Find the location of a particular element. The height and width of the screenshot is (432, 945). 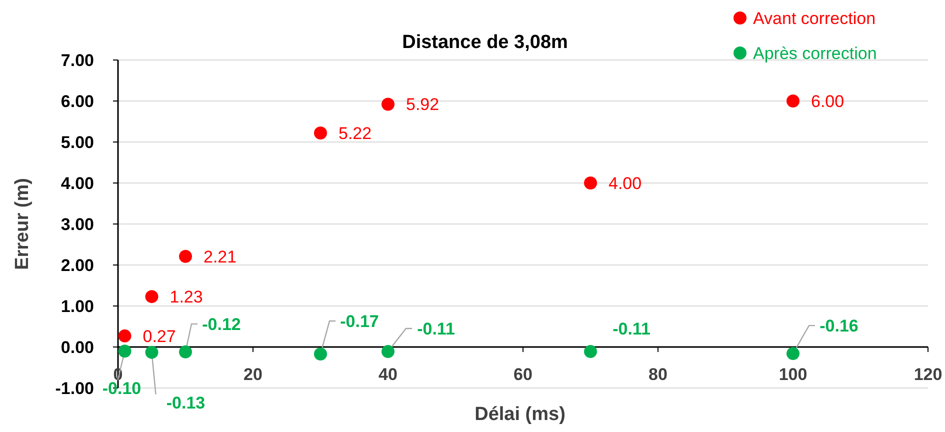

y-tick-label: 4.00 is located at coordinates (77, 183).